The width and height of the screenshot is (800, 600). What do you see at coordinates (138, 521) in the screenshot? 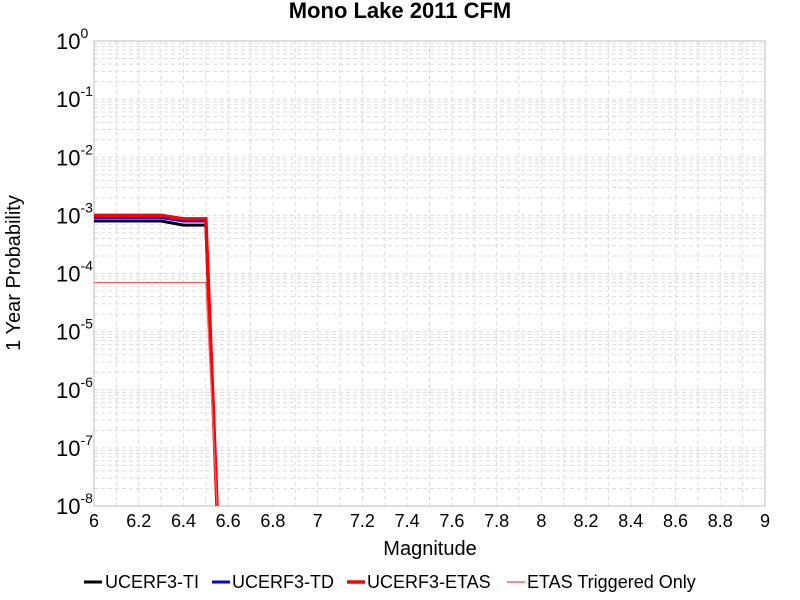
I see `x-tick-label: 6.2` at bounding box center [138, 521].